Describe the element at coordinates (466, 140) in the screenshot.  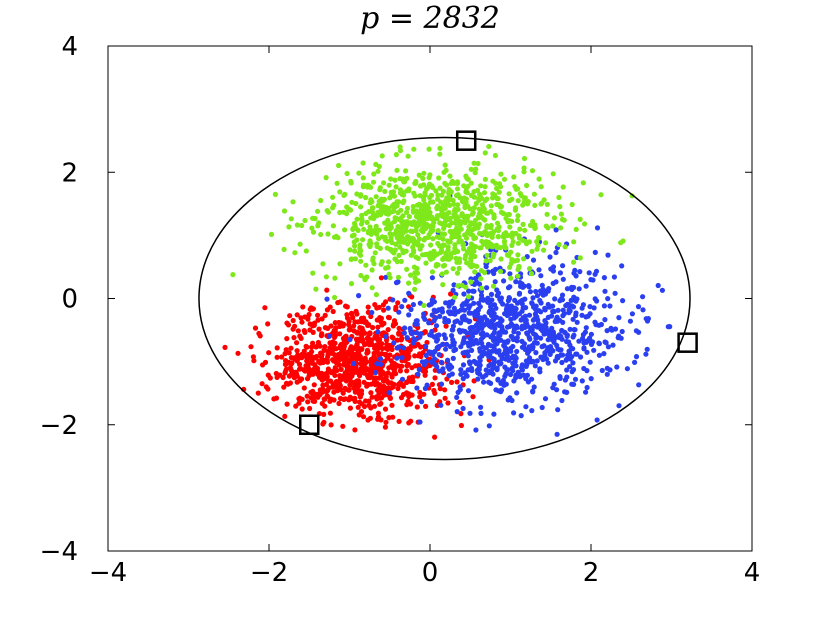
I see `highlight-square-marker` at that location.